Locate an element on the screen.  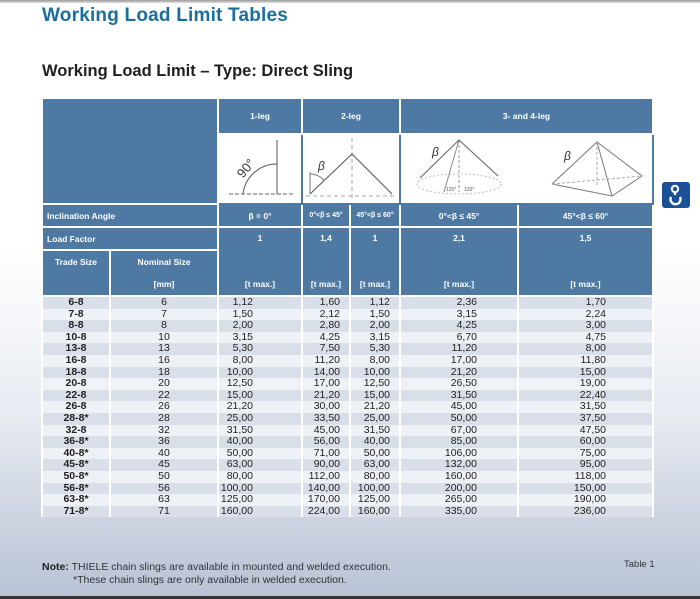
table-row: 45-8* 45 63,00 90,00 63,00 132,00 95,00 is located at coordinates (348, 465).